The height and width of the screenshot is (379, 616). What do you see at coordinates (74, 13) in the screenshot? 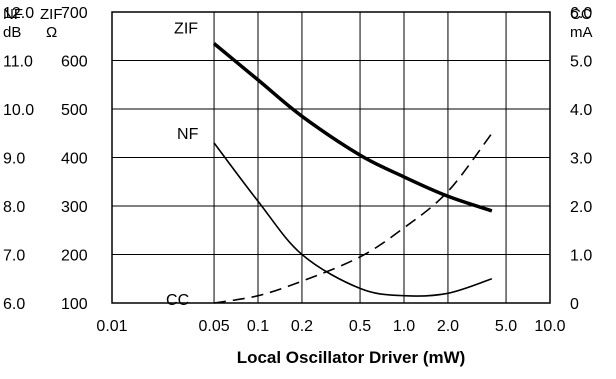
I see `zif-tick-label: 700` at bounding box center [74, 13].